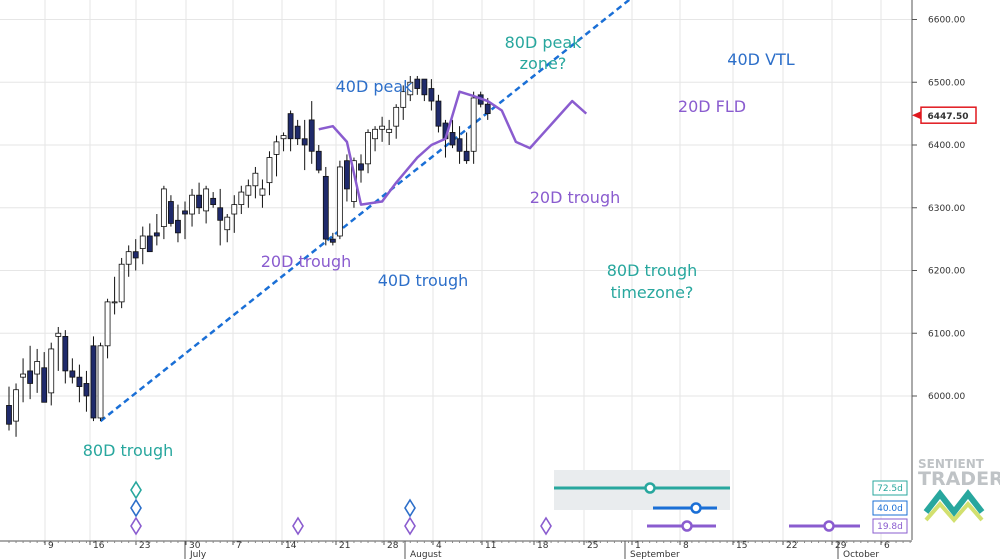 Image resolution: width=1000 pixels, height=559 pixels. I want to click on brand-name-bottom: TRADER, so click(959, 479).